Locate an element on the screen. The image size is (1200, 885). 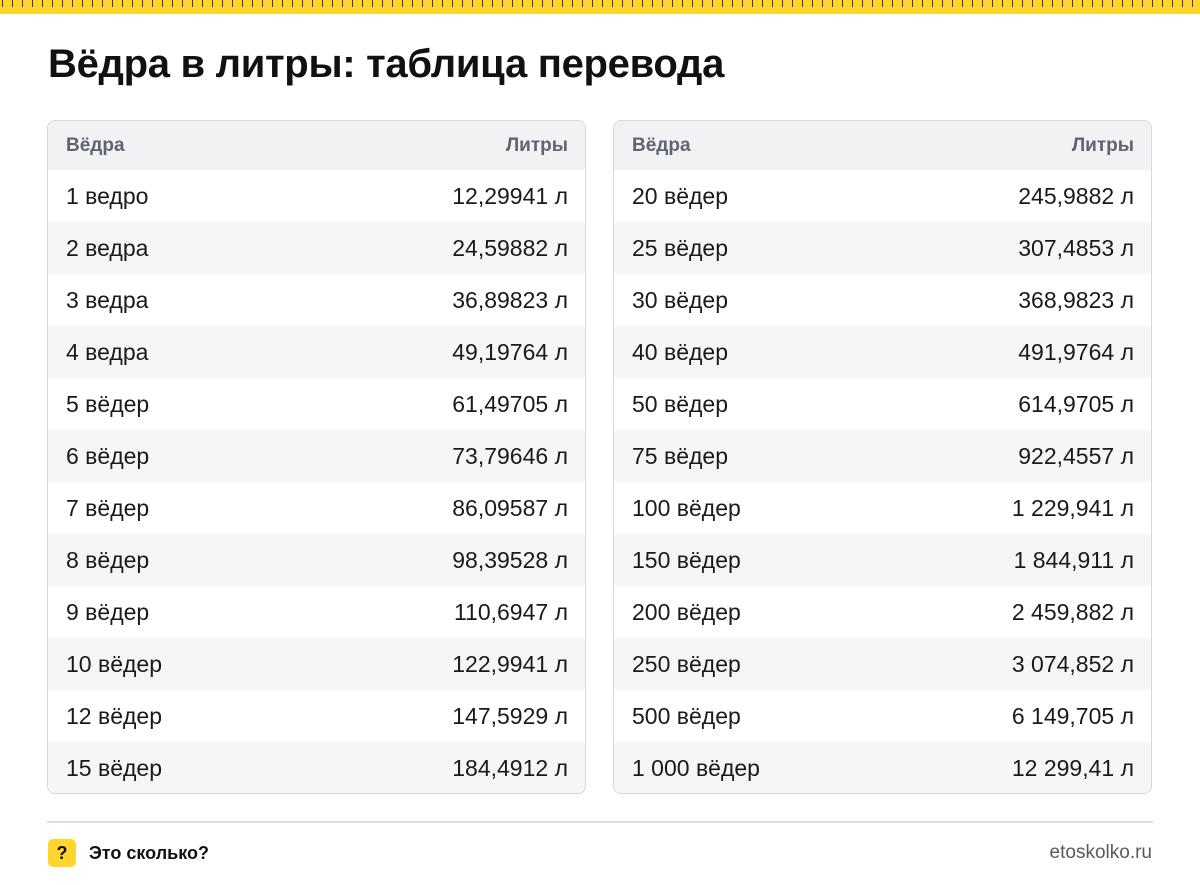
footer-brand: ? Это сколько? is located at coordinates (128, 853).